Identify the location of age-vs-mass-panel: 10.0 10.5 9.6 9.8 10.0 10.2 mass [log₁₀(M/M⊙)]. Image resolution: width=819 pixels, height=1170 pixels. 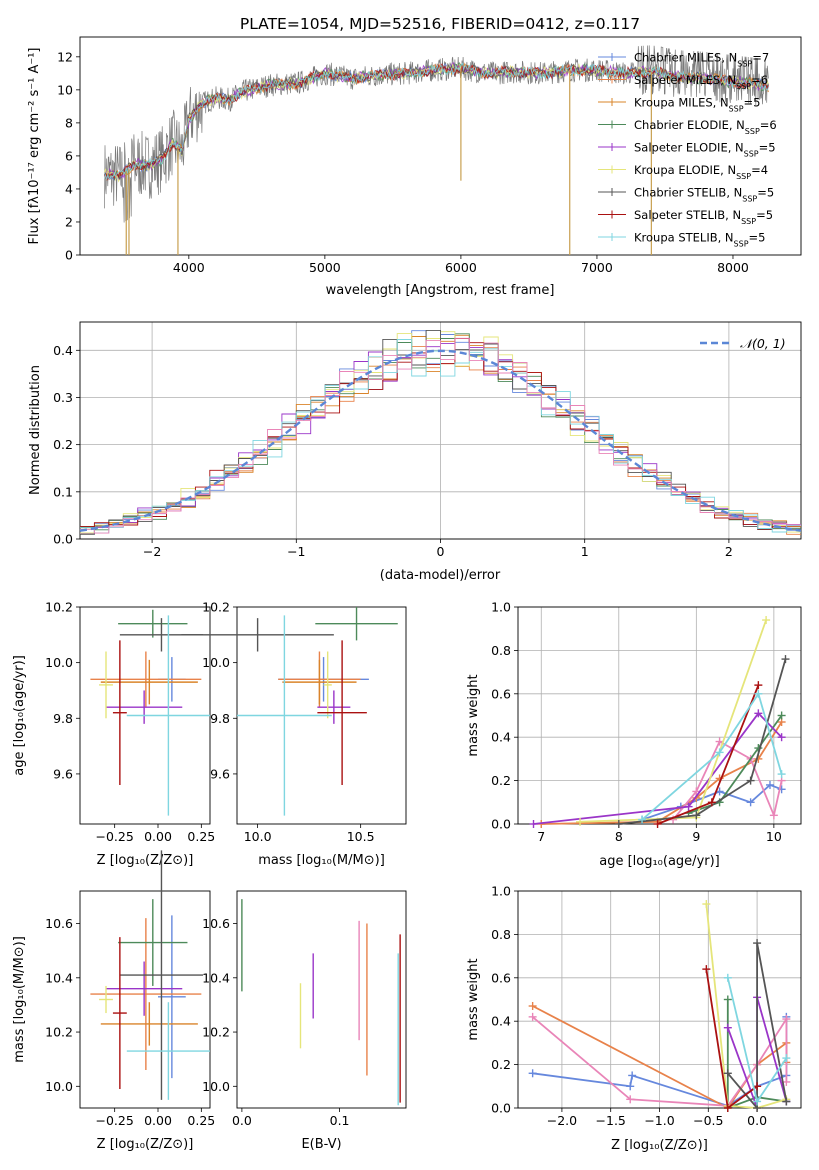
(294, 734).